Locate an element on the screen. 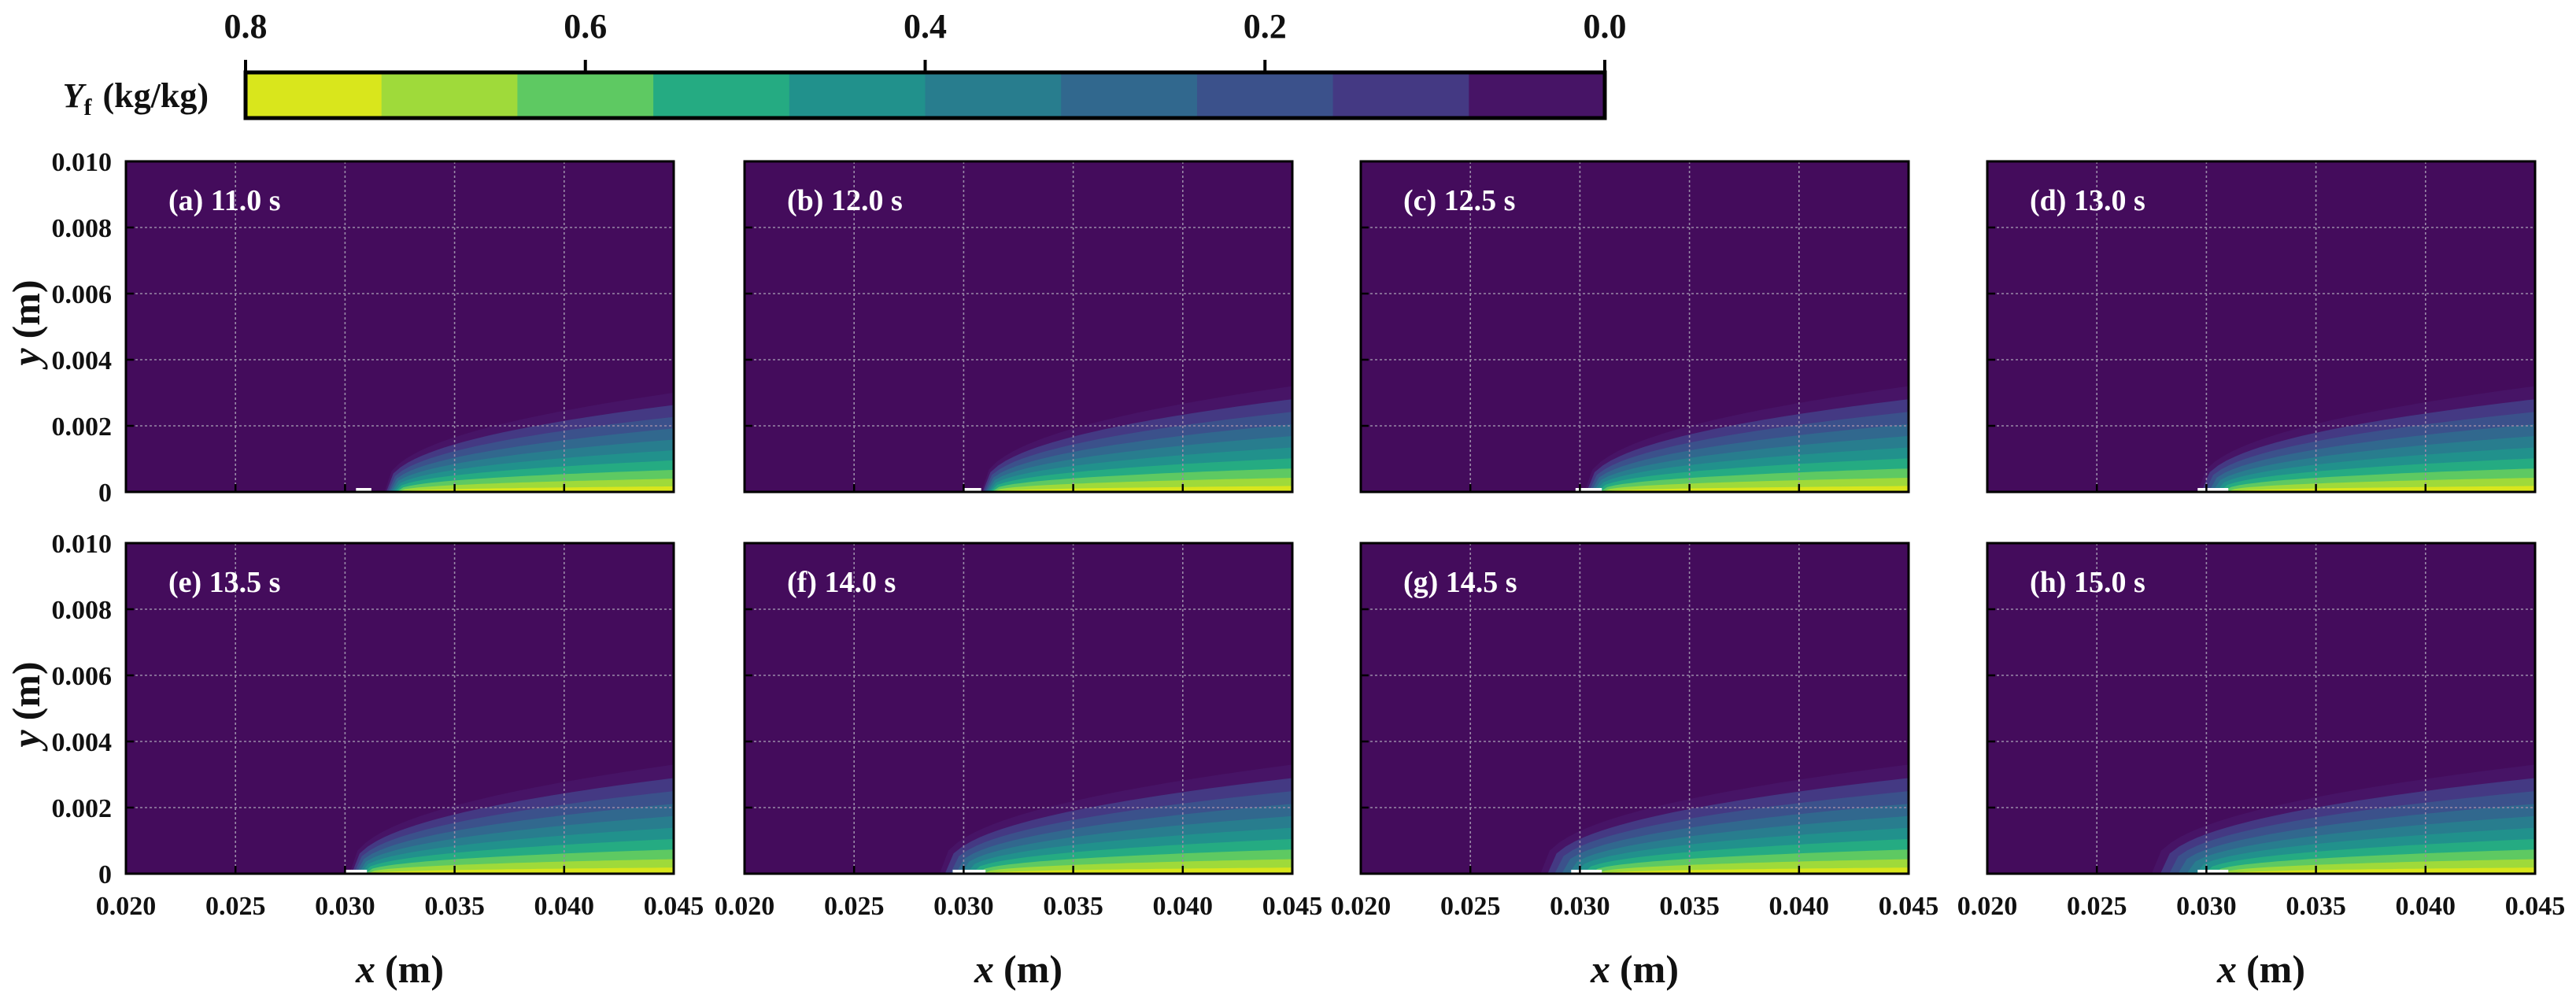 The width and height of the screenshot is (2576, 1002). colorbar-ticks: 0.8 0.6 0.4 0.2 0.0 is located at coordinates (925, 39).